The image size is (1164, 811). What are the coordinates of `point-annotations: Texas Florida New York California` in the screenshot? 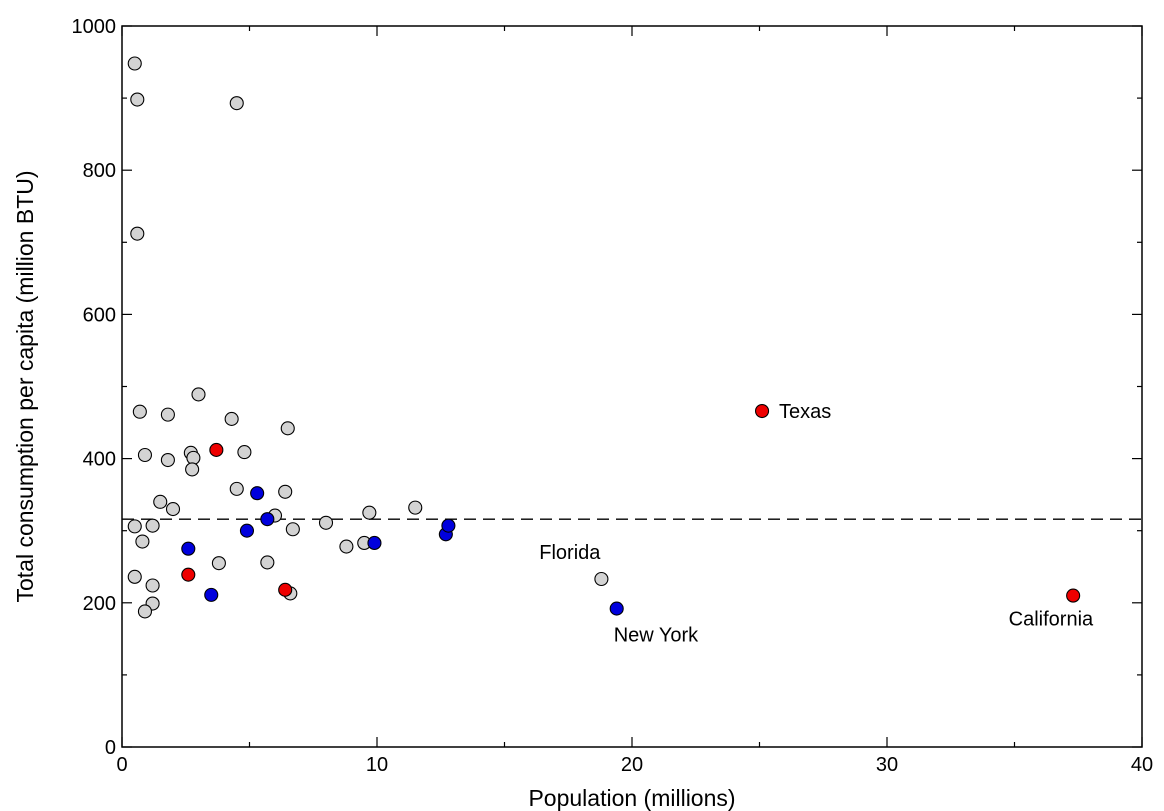 It's located at (816, 524).